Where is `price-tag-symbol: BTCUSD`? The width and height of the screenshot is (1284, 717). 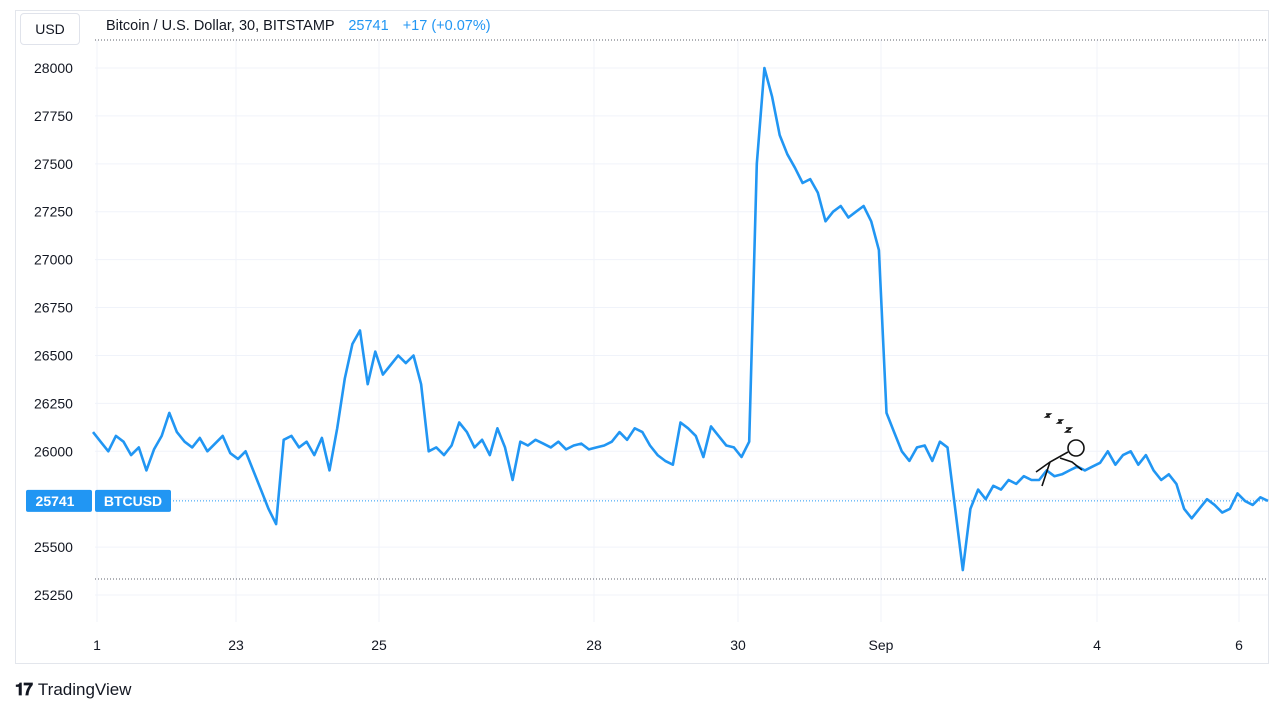 price-tag-symbol: BTCUSD is located at coordinates (133, 501).